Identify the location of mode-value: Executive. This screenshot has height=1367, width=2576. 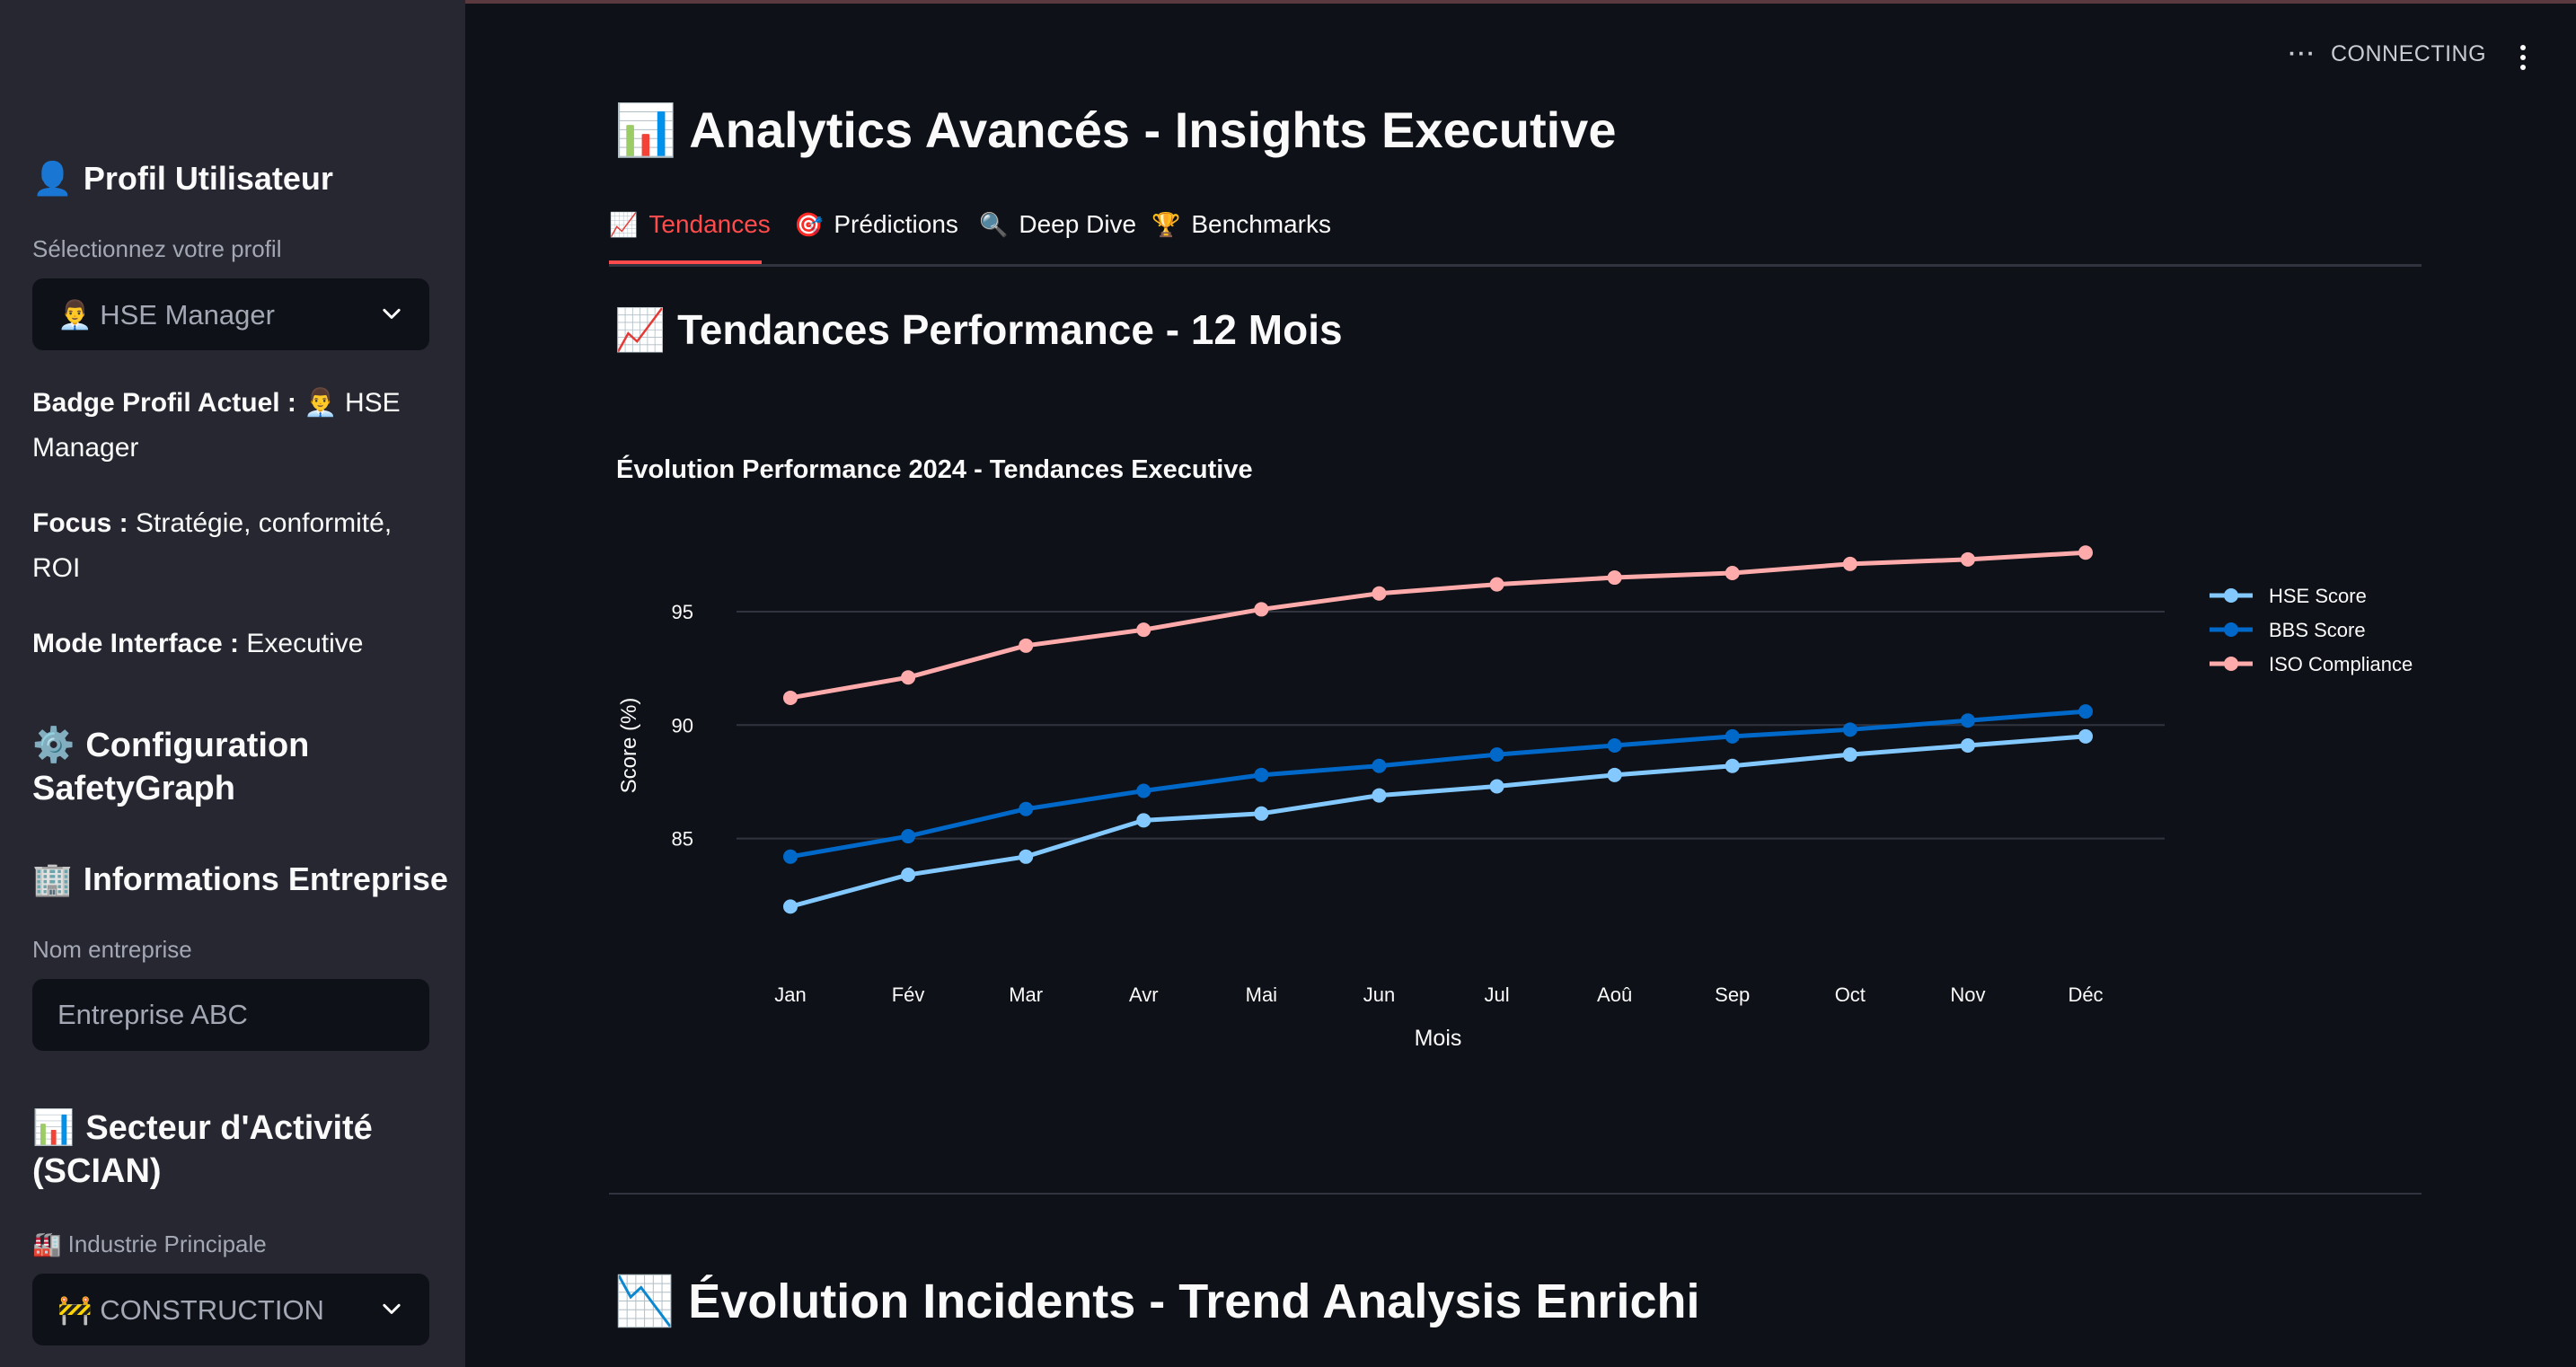
(305, 643).